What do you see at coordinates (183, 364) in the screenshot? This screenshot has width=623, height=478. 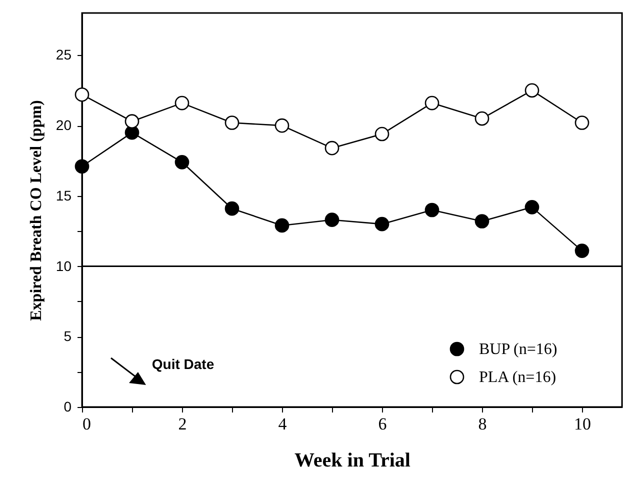 I see `annotation: Quit Date` at bounding box center [183, 364].